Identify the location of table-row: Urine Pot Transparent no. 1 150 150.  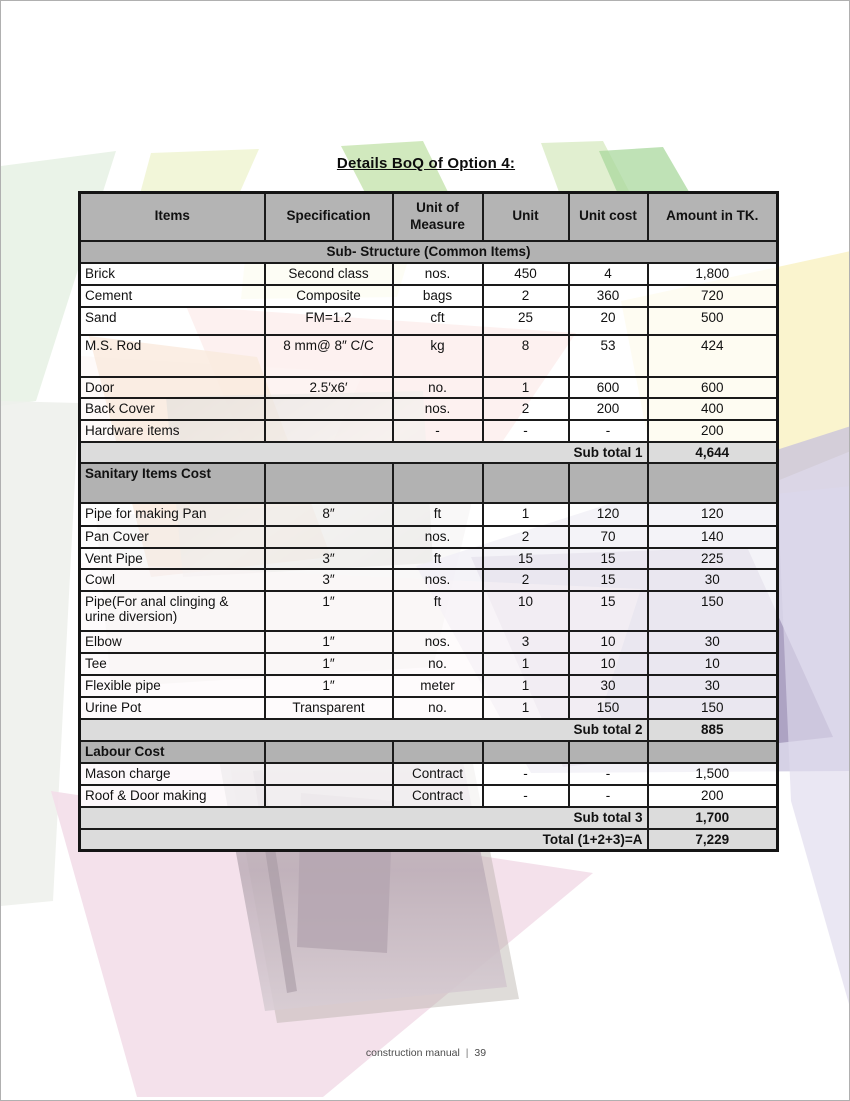
(428, 707).